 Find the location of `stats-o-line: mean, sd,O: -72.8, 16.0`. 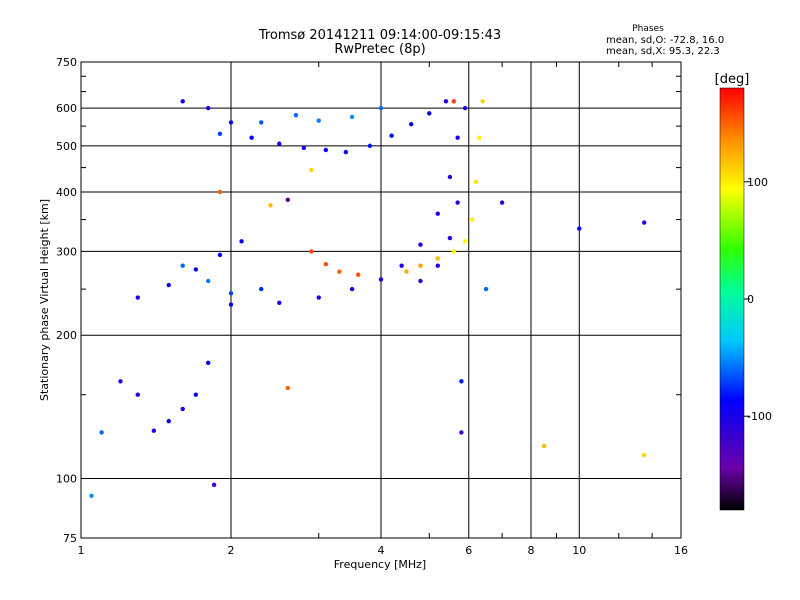

stats-o-line: mean, sd,O: -72.8, 16.0 is located at coordinates (665, 40).